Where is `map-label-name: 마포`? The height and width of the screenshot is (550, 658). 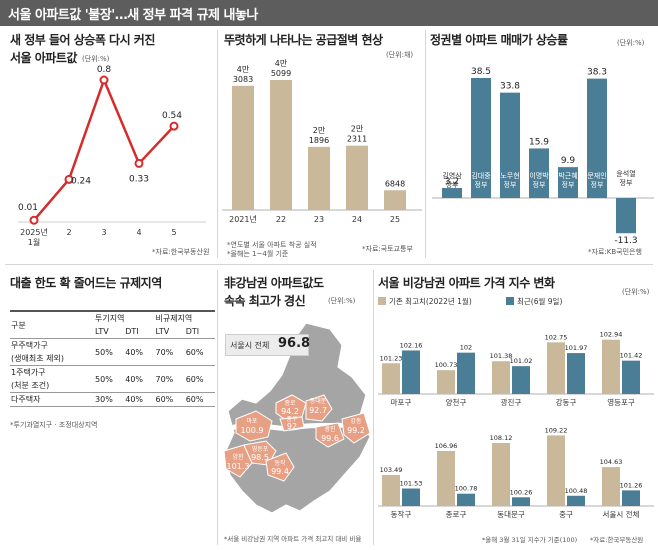 map-label-name: 마포 is located at coordinates (252, 421).